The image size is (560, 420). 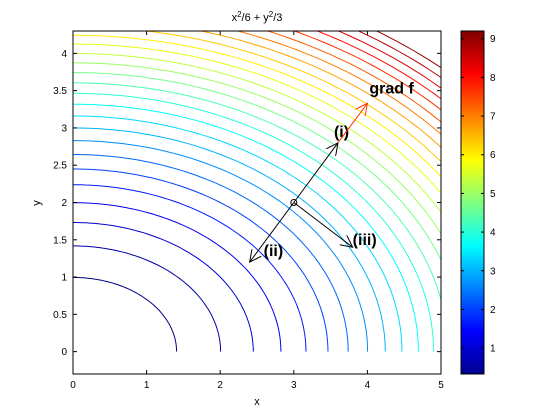 I want to click on x-tick-label: 3, so click(x=294, y=385).